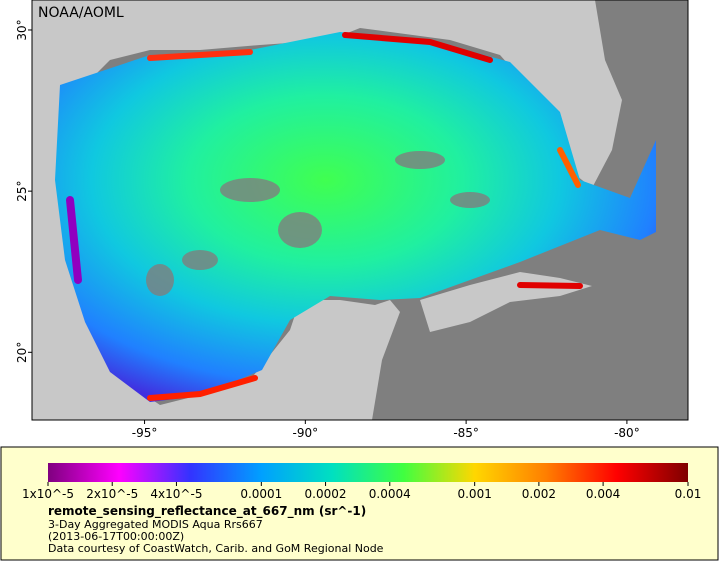 The width and height of the screenshot is (720, 561). I want to click on lat-tick-label: 20°, so click(22, 352).